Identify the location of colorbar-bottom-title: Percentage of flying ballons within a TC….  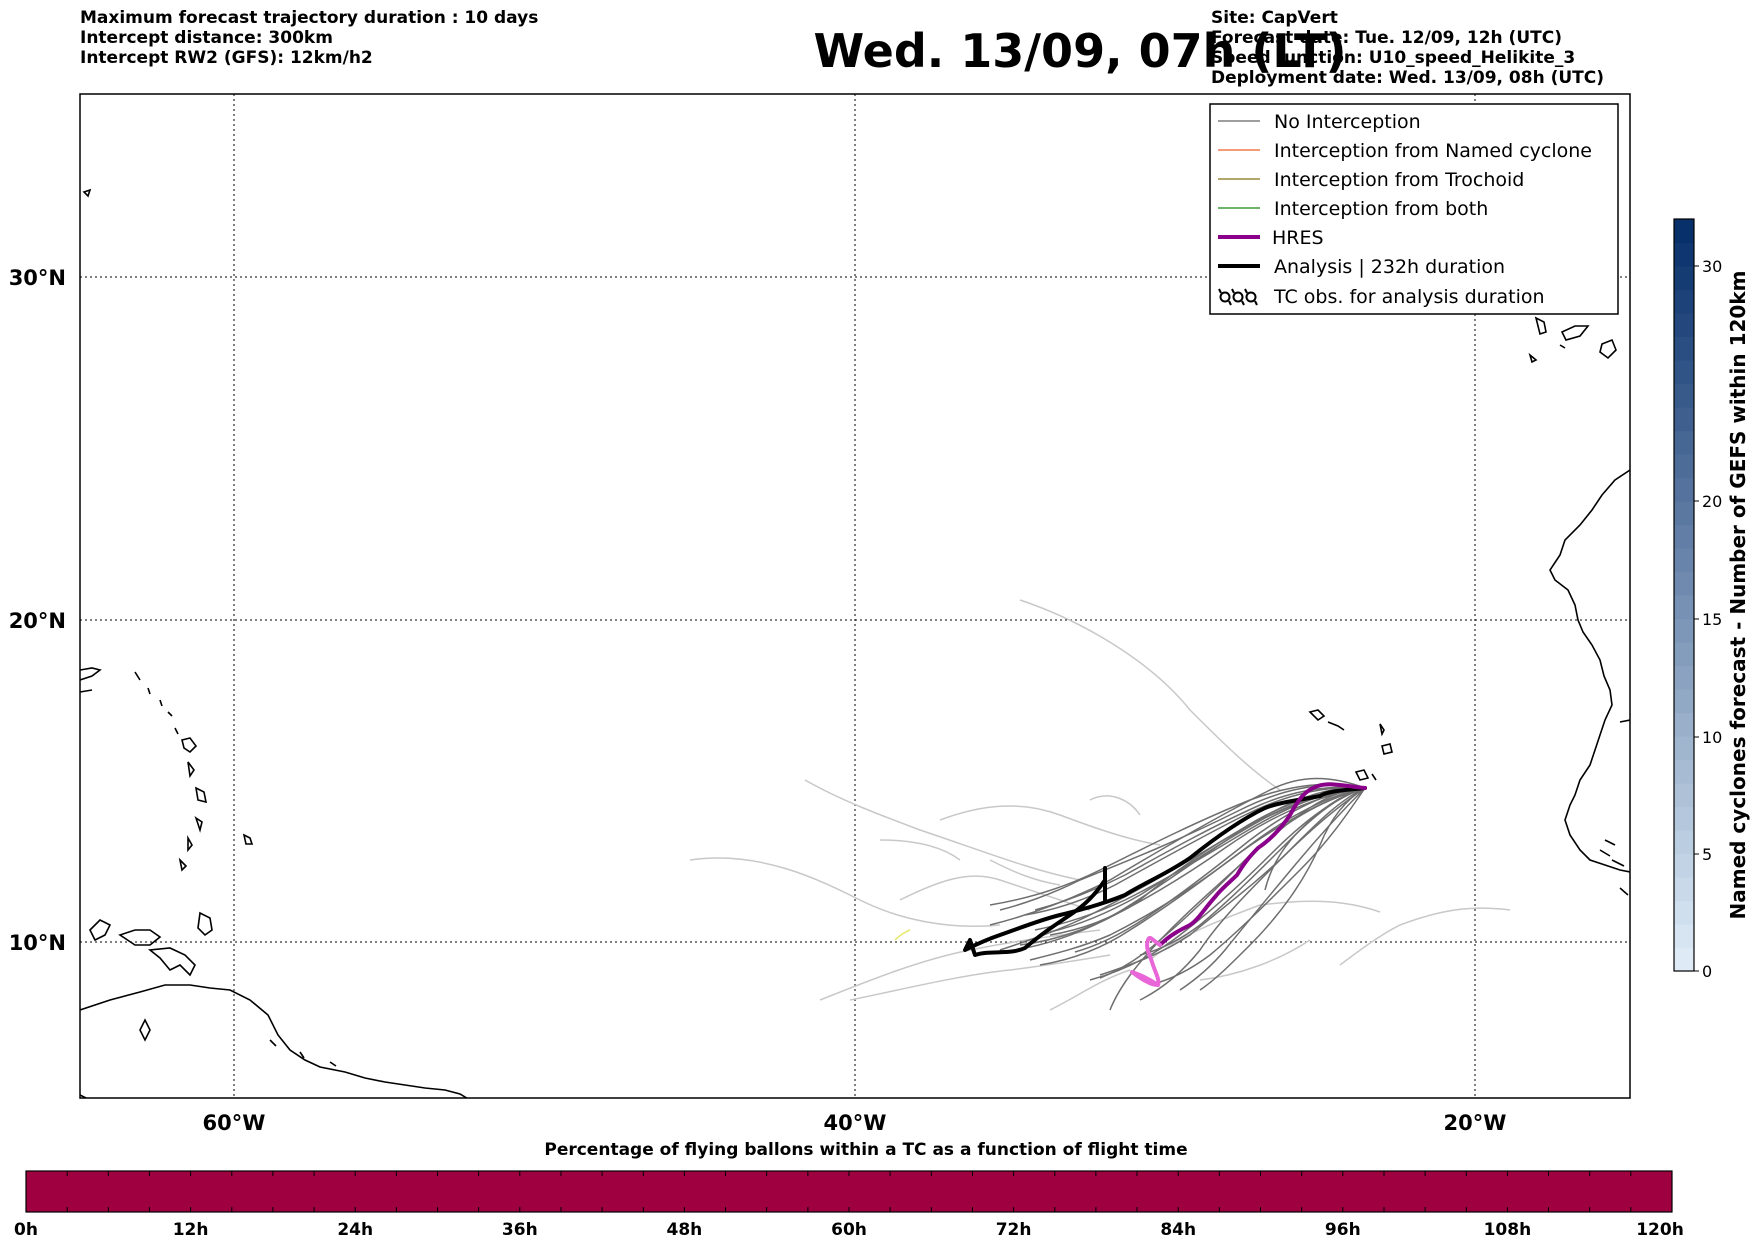
(865, 1150).